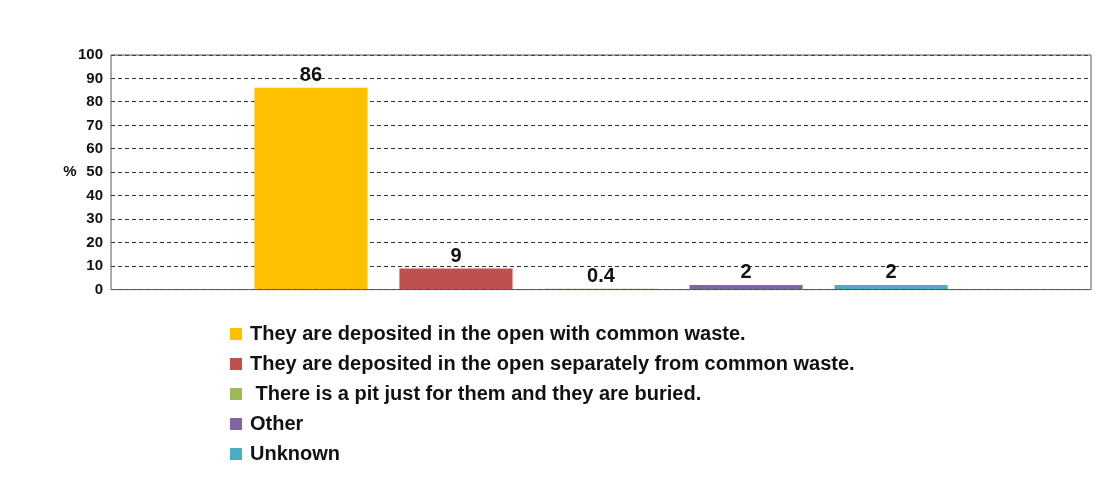 The height and width of the screenshot is (499, 1101). Describe the element at coordinates (91, 54) in the screenshot. I see `y-tick-label: 100` at that location.